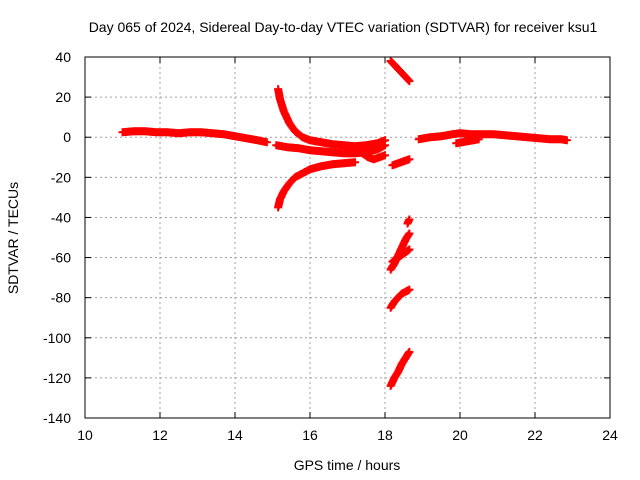  Describe the element at coordinates (61, 298) in the screenshot. I see `y-tick-label: -80` at that location.